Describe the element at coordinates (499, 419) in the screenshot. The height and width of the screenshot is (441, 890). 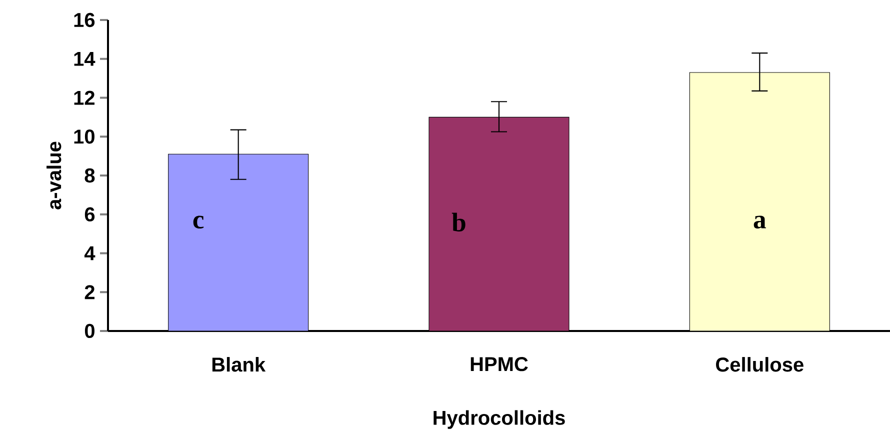
I see `x-axis-title: Hydrocolloids` at that location.